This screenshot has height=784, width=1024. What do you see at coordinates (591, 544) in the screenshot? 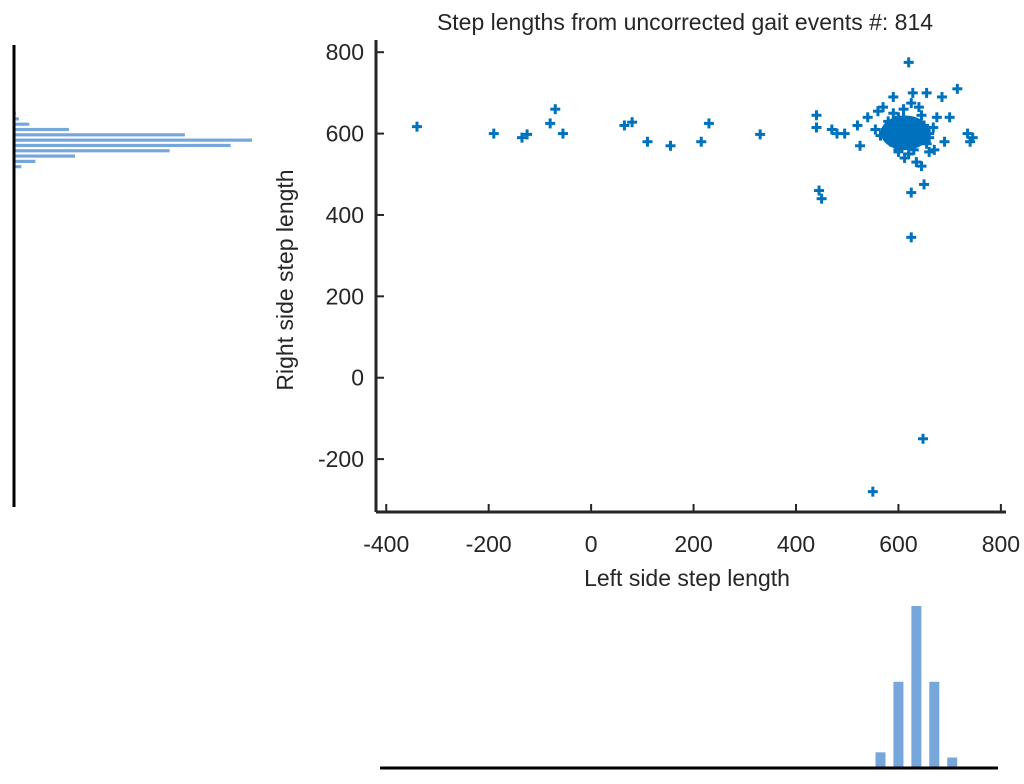
I see `x-tick-label: 0` at bounding box center [591, 544].